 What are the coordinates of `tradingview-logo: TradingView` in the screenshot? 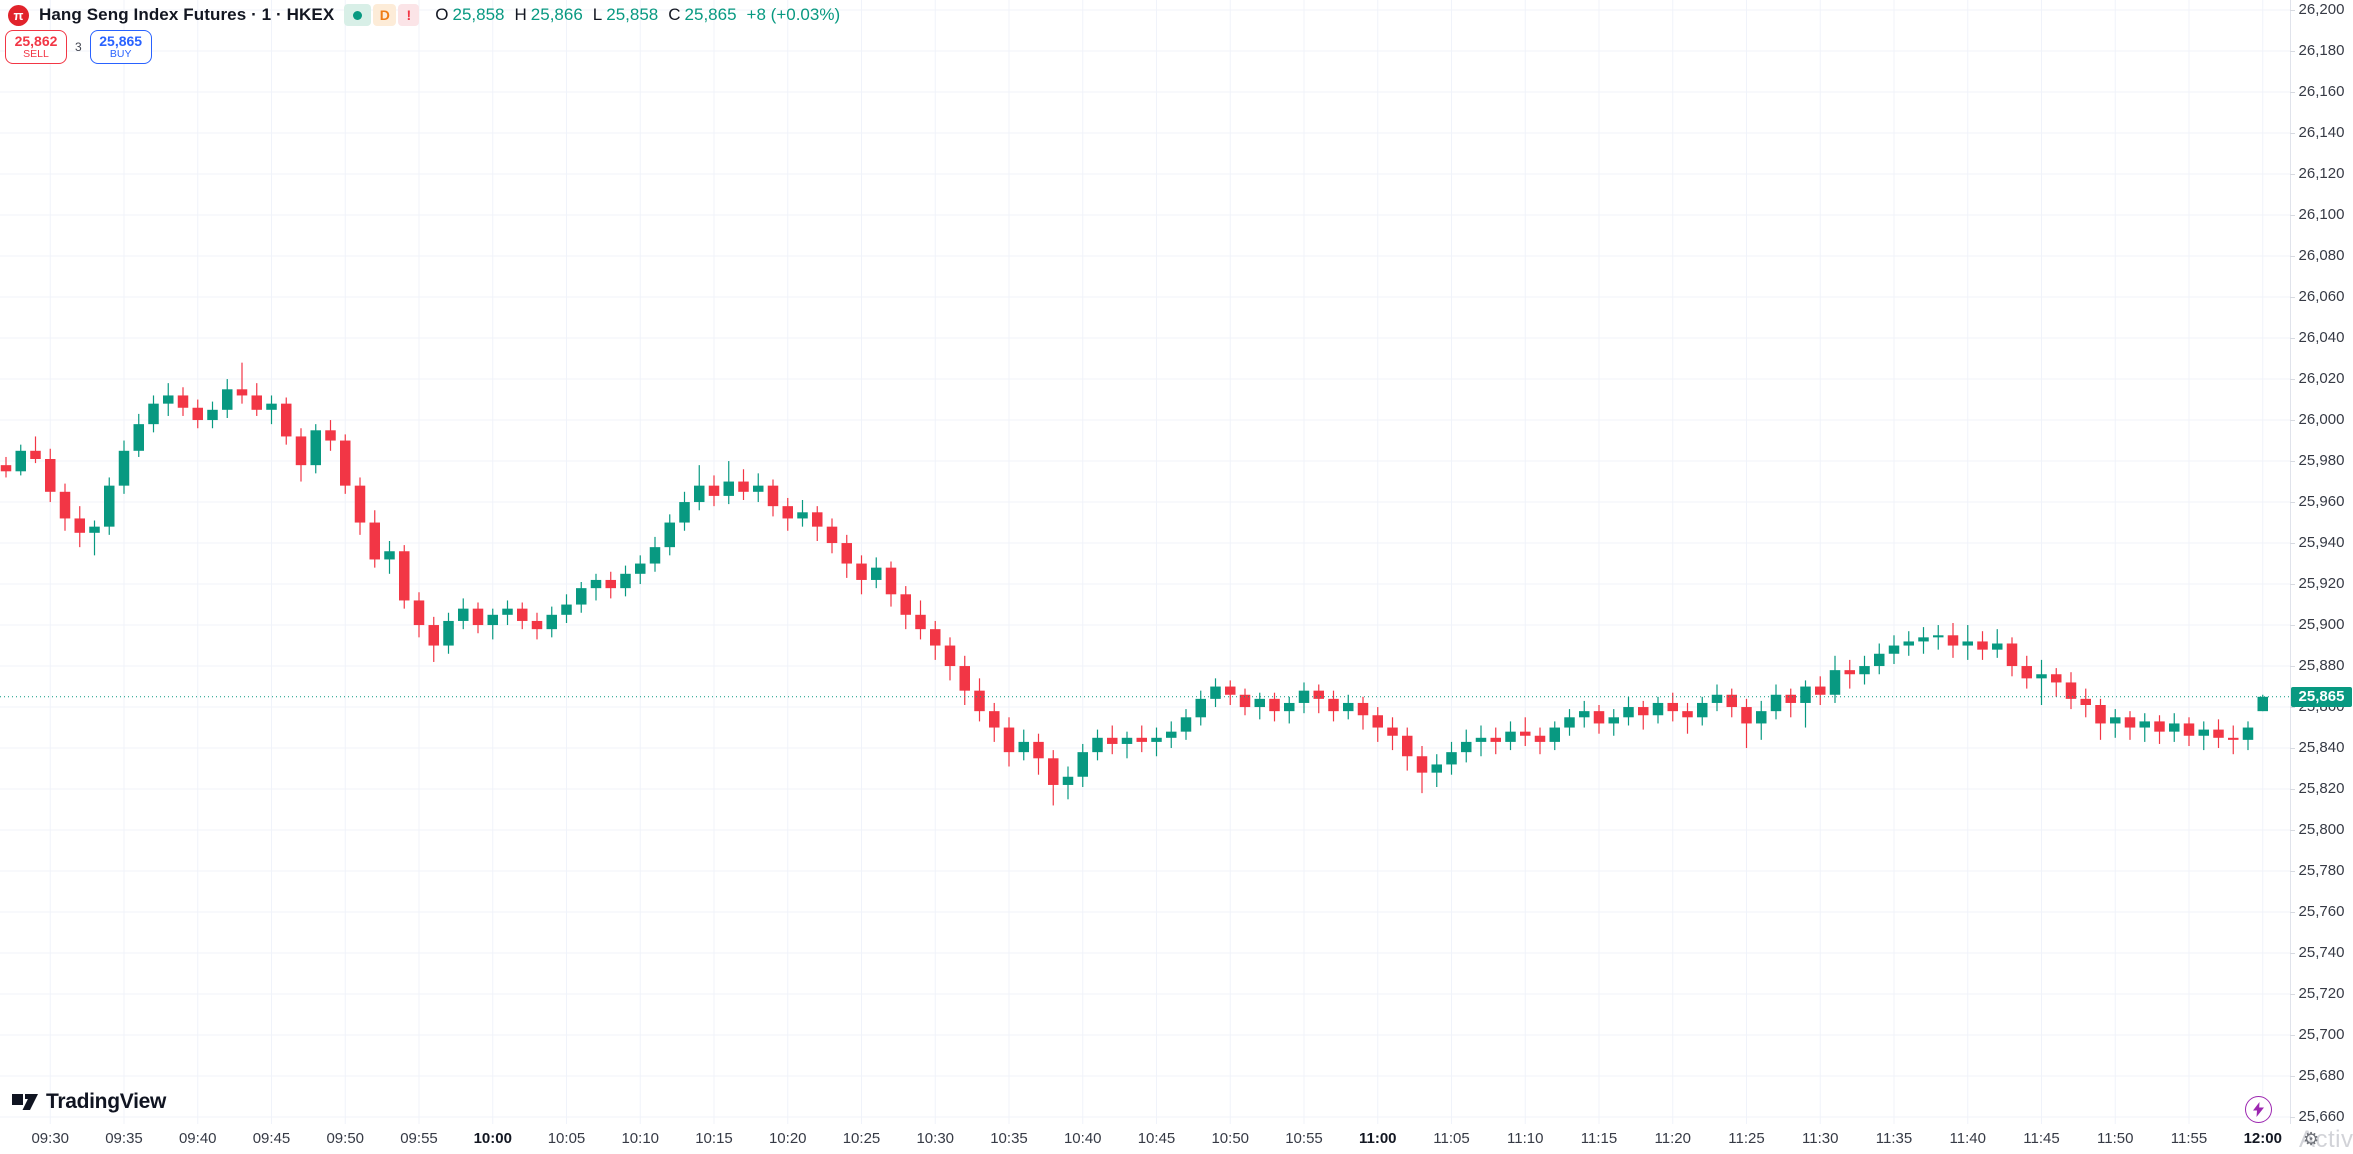 It's located at (89, 1102).